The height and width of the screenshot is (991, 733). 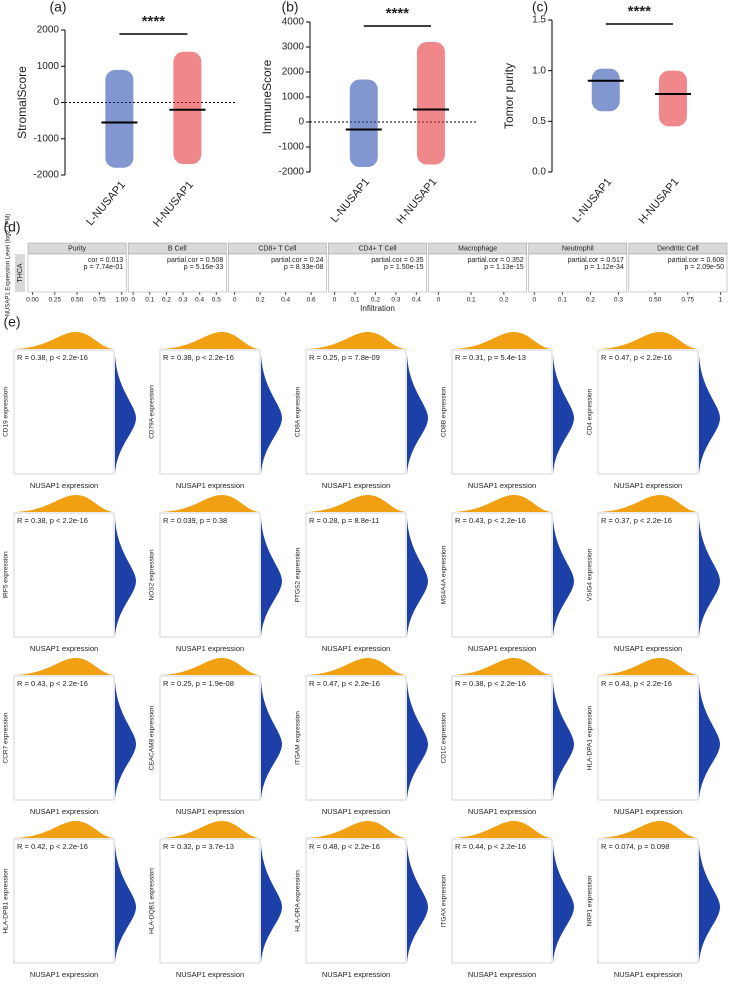 What do you see at coordinates (152, 901) in the screenshot?
I see `y-axis-title: HLA-DQB1 expression` at bounding box center [152, 901].